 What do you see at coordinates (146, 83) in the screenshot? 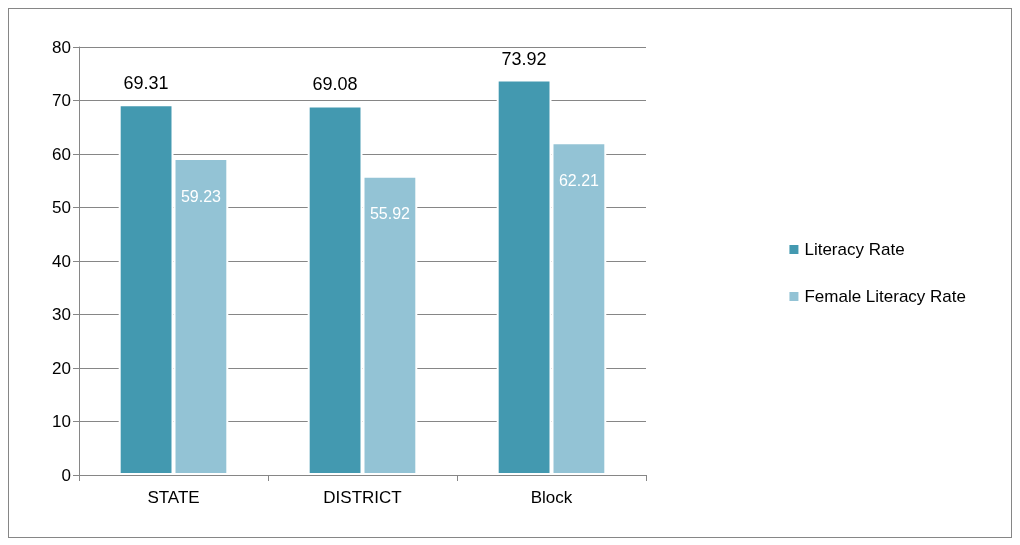
I see `data-label: 69.31` at bounding box center [146, 83].